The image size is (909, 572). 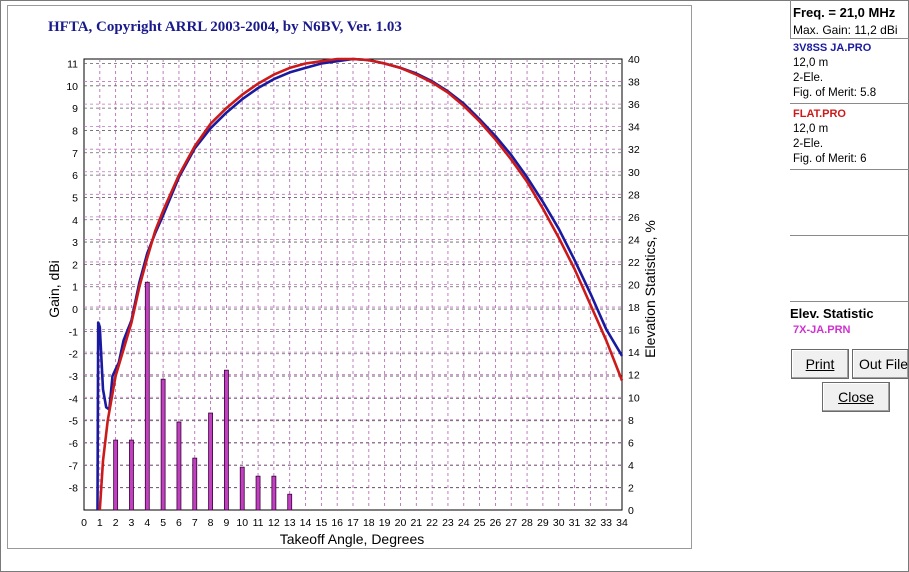 What do you see at coordinates (73, 355) in the screenshot?
I see `y-tick-label: -2` at bounding box center [73, 355].